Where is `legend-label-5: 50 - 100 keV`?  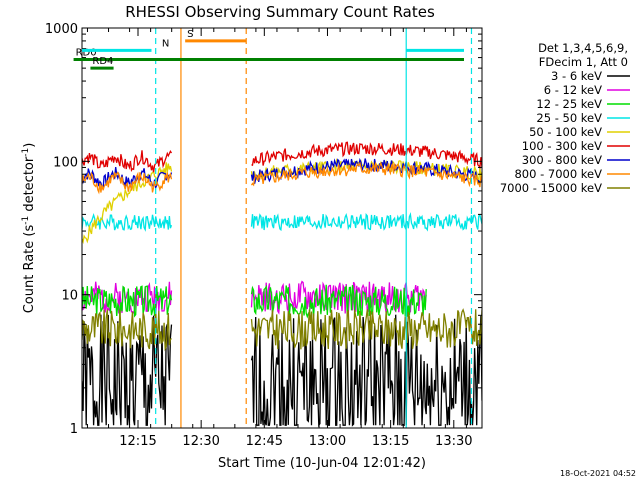
legend-label-5: 50 - 100 keV is located at coordinates (565, 132).